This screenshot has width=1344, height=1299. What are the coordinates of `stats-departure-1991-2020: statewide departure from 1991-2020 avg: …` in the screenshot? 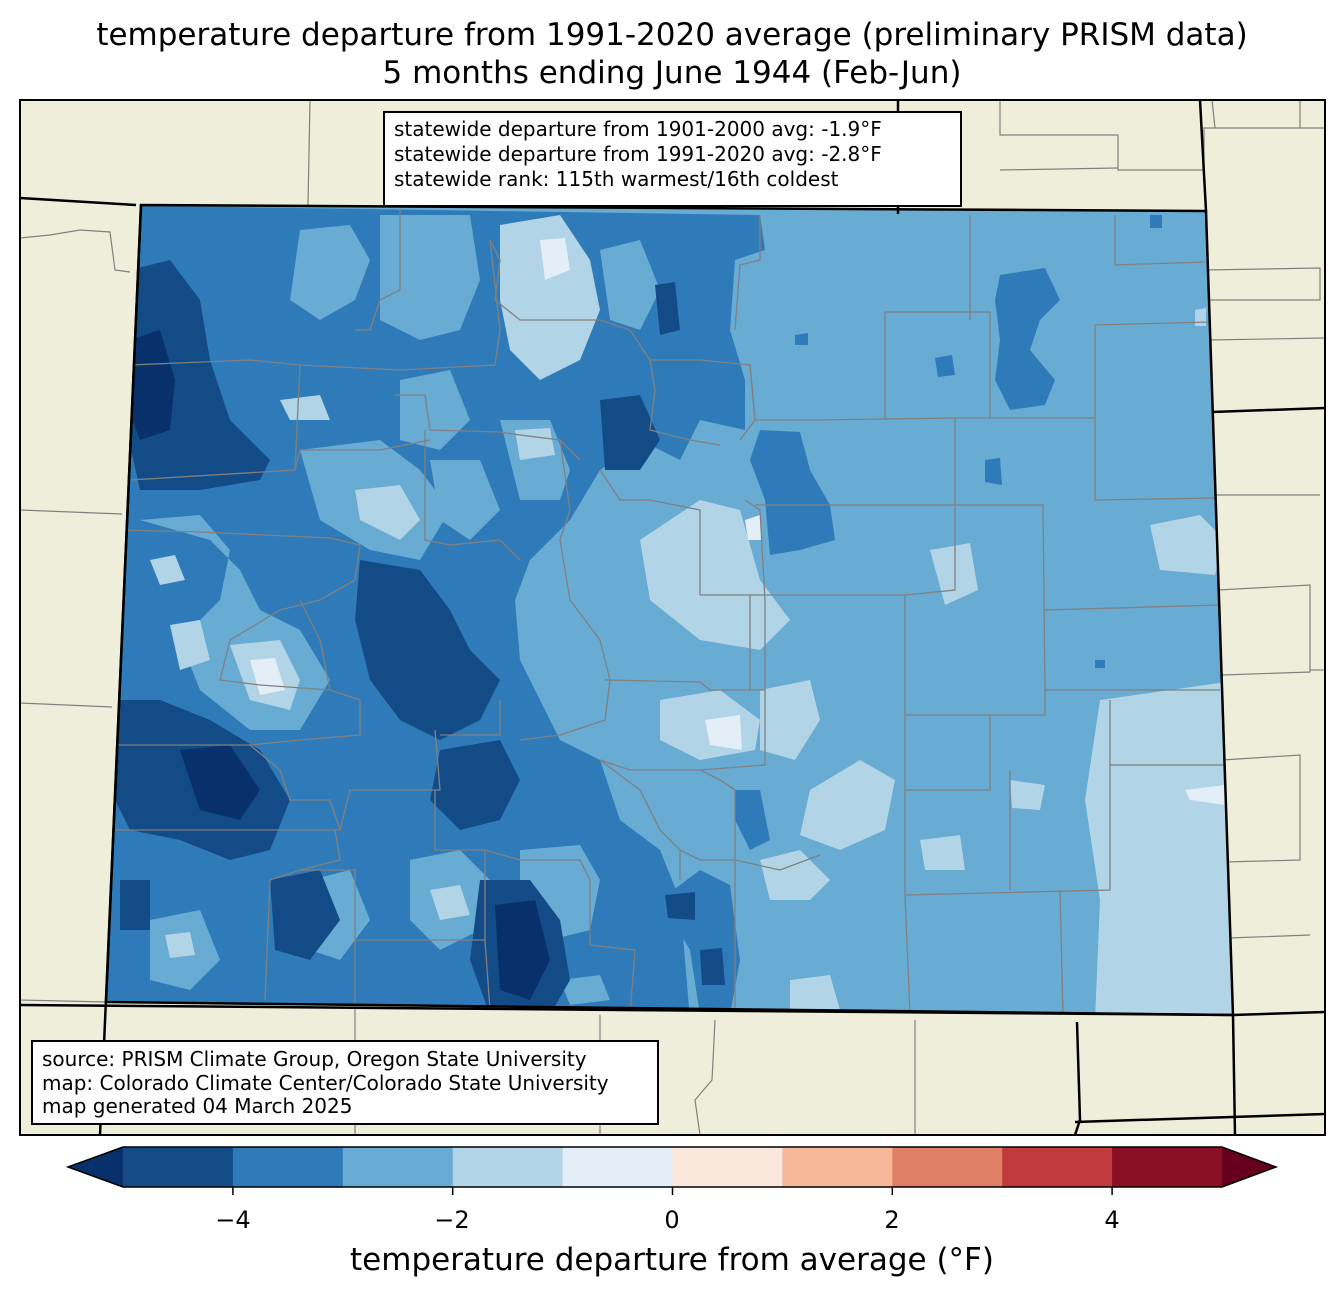 It's located at (638, 154).